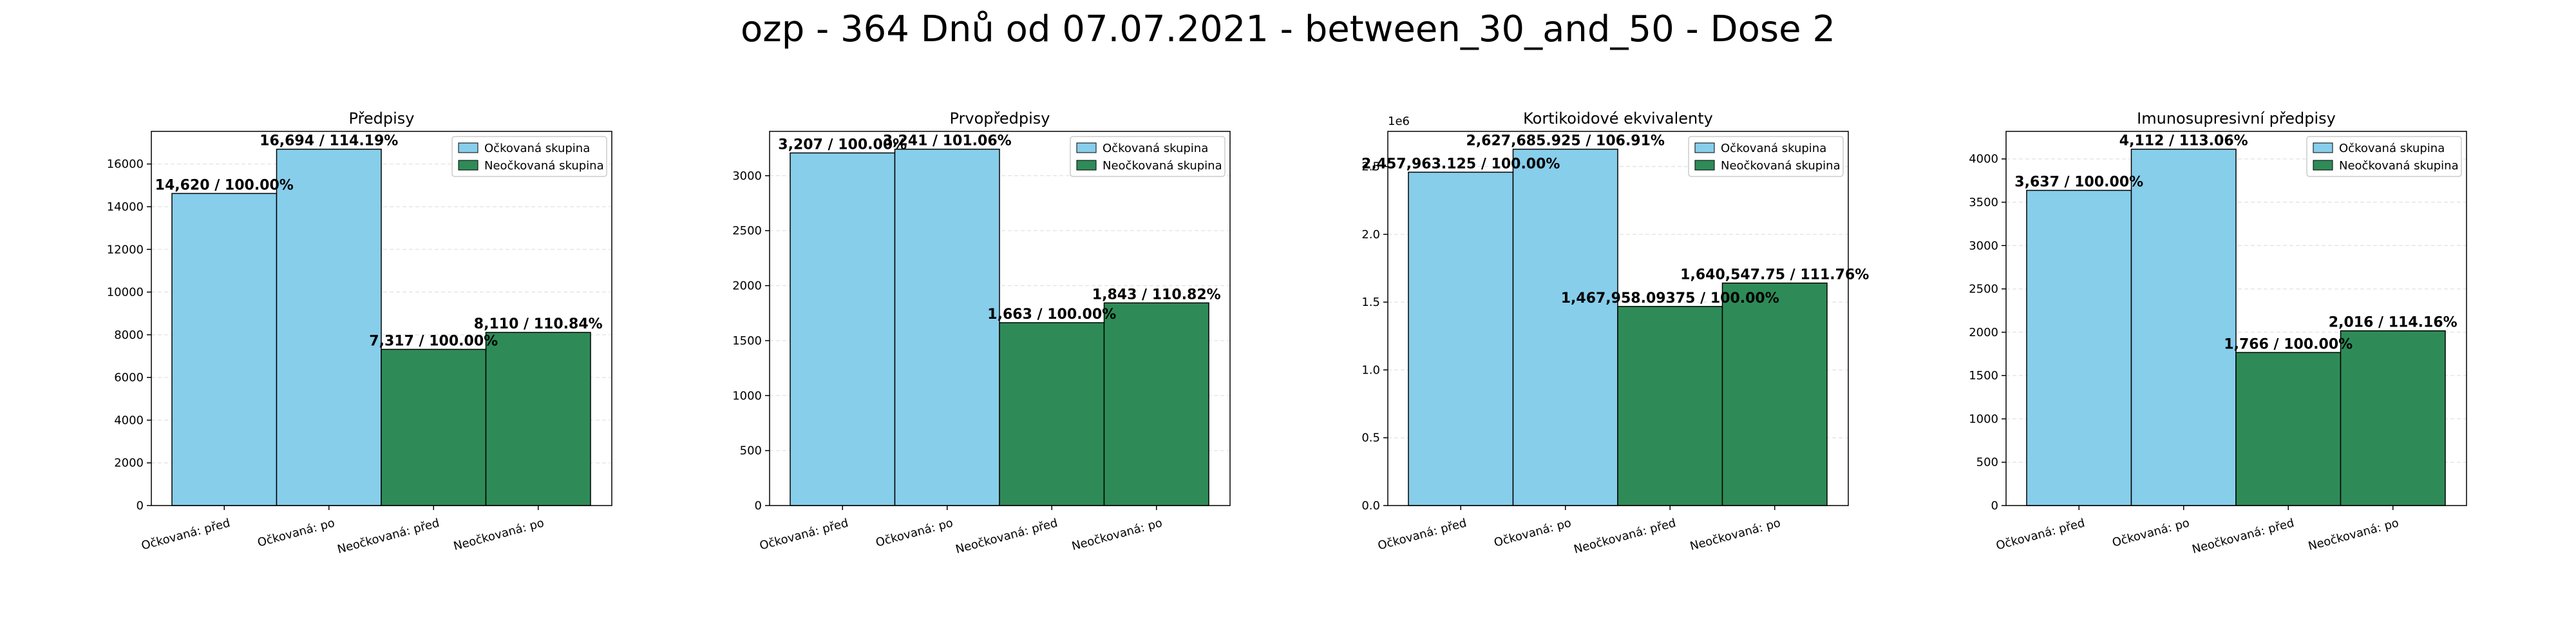  Describe the element at coordinates (125, 249) in the screenshot. I see `y-tick-label: 12000` at that location.